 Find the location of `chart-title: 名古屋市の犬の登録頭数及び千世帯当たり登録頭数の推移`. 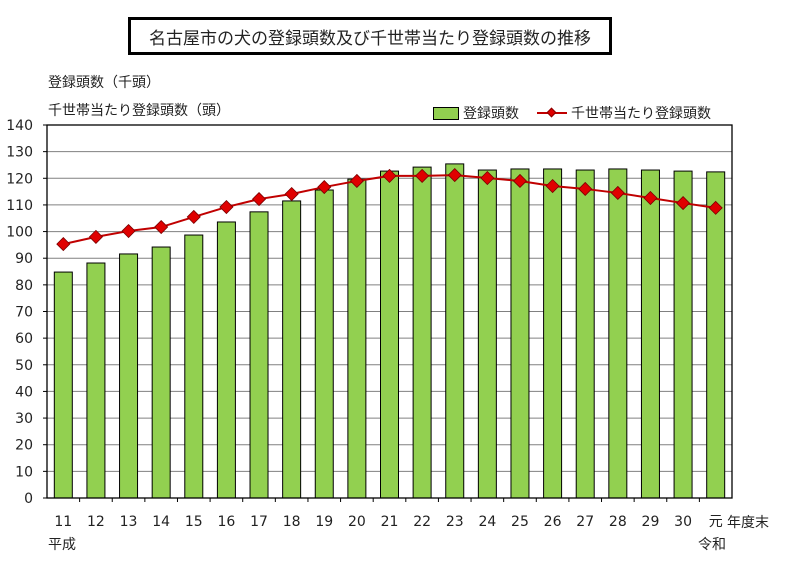

chart-title: 名古屋市の犬の登録頭数及び千世帯当たり登録頭数の推移 is located at coordinates (370, 36).